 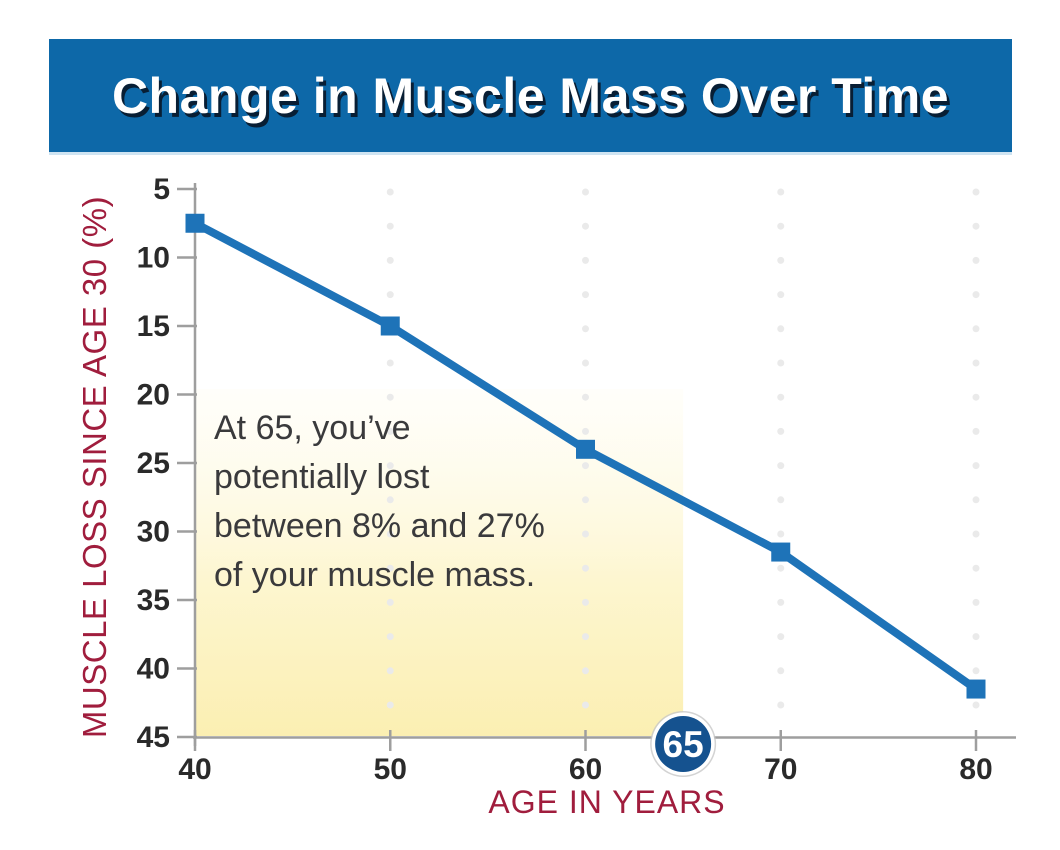 I want to click on x-tick-label: 60, so click(x=585, y=769).